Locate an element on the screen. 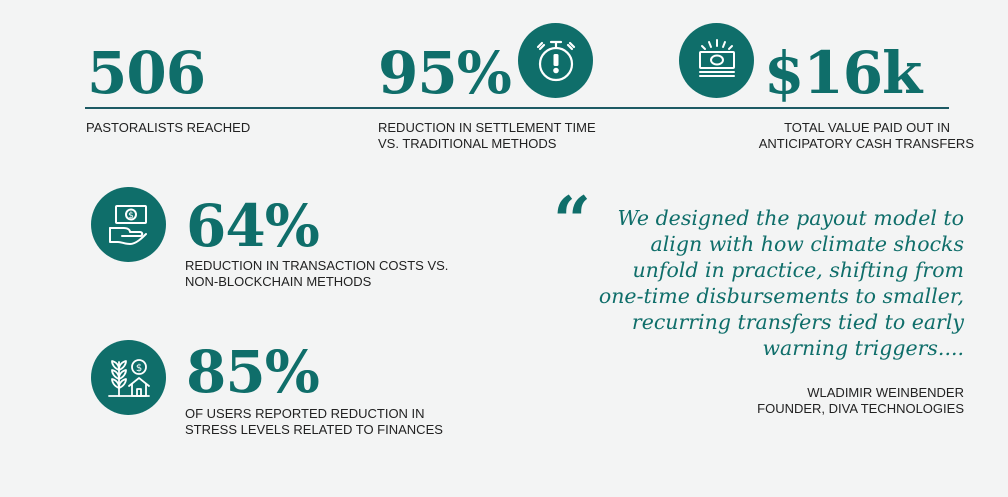 The height and width of the screenshot is (497, 1008). quote-author-title: FOUNDER, DIVA TECHNOLOGIES is located at coordinates (860, 408).